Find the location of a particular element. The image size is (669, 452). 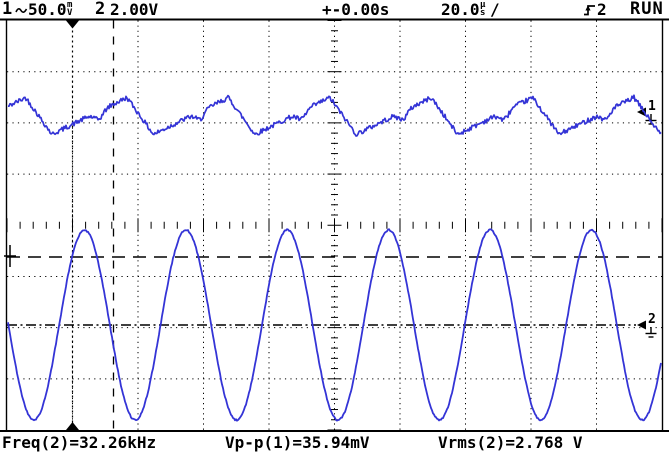

measurement-vrms: Vrms(2)=2.768 V is located at coordinates (510, 442).